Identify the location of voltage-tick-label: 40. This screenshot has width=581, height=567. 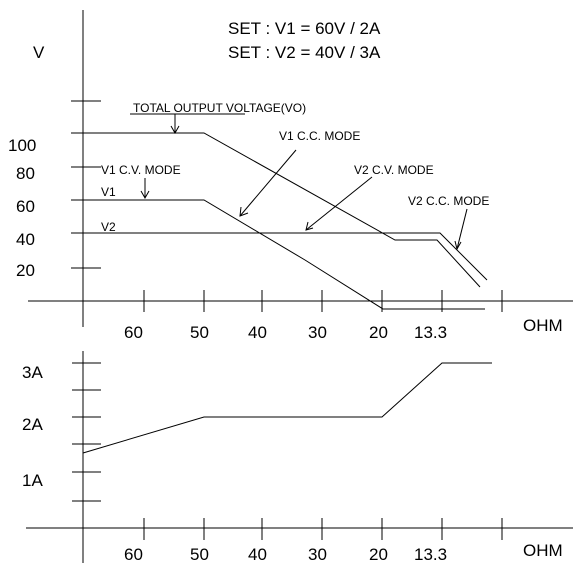
(25, 239).